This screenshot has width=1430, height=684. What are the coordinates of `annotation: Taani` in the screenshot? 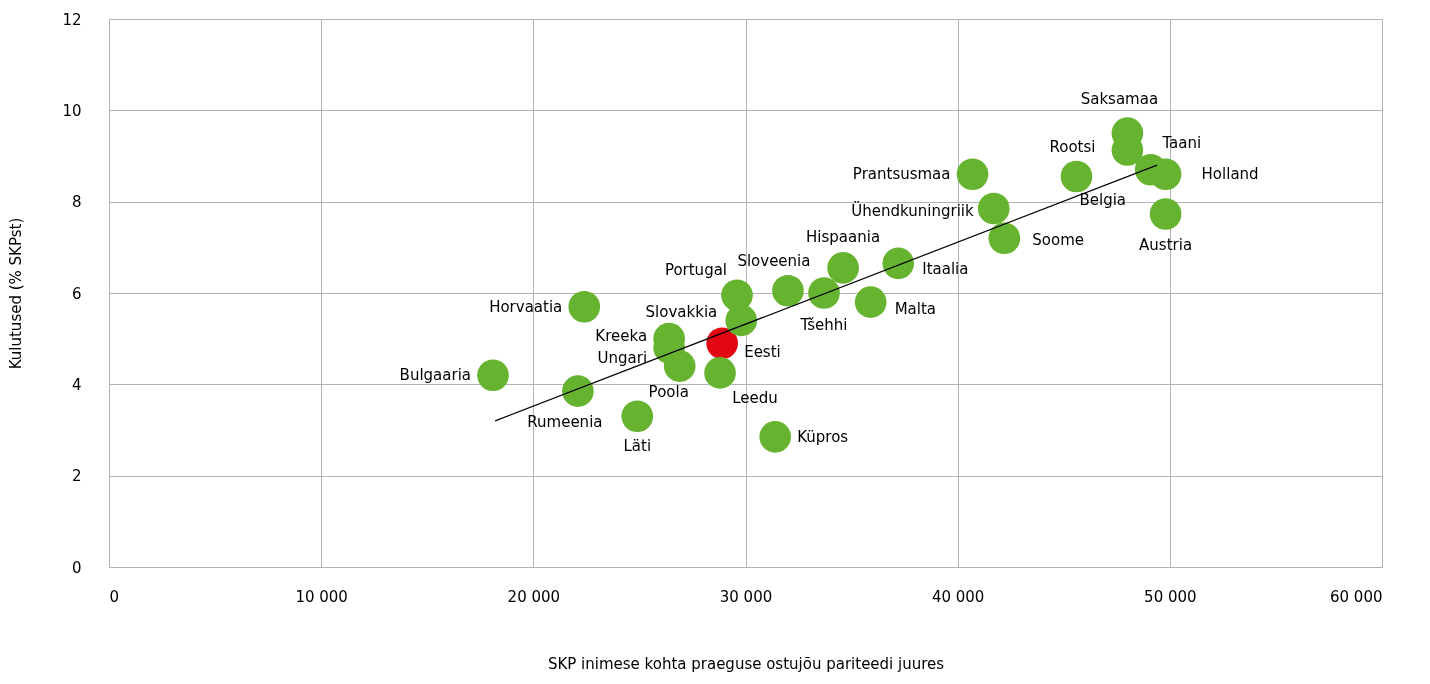 It's located at (1181, 143).